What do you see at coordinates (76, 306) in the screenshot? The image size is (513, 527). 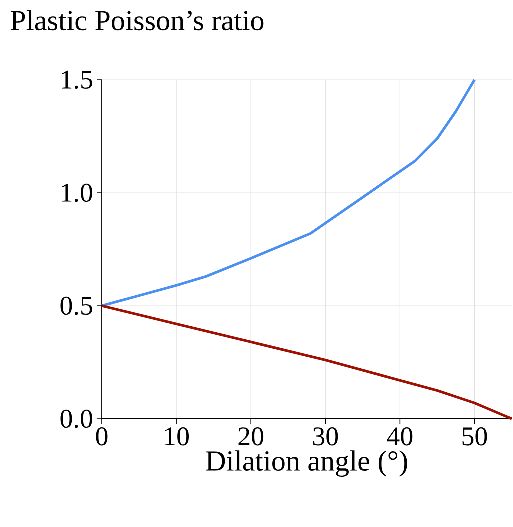 I see `y-tick-label: 0.5` at bounding box center [76, 306].